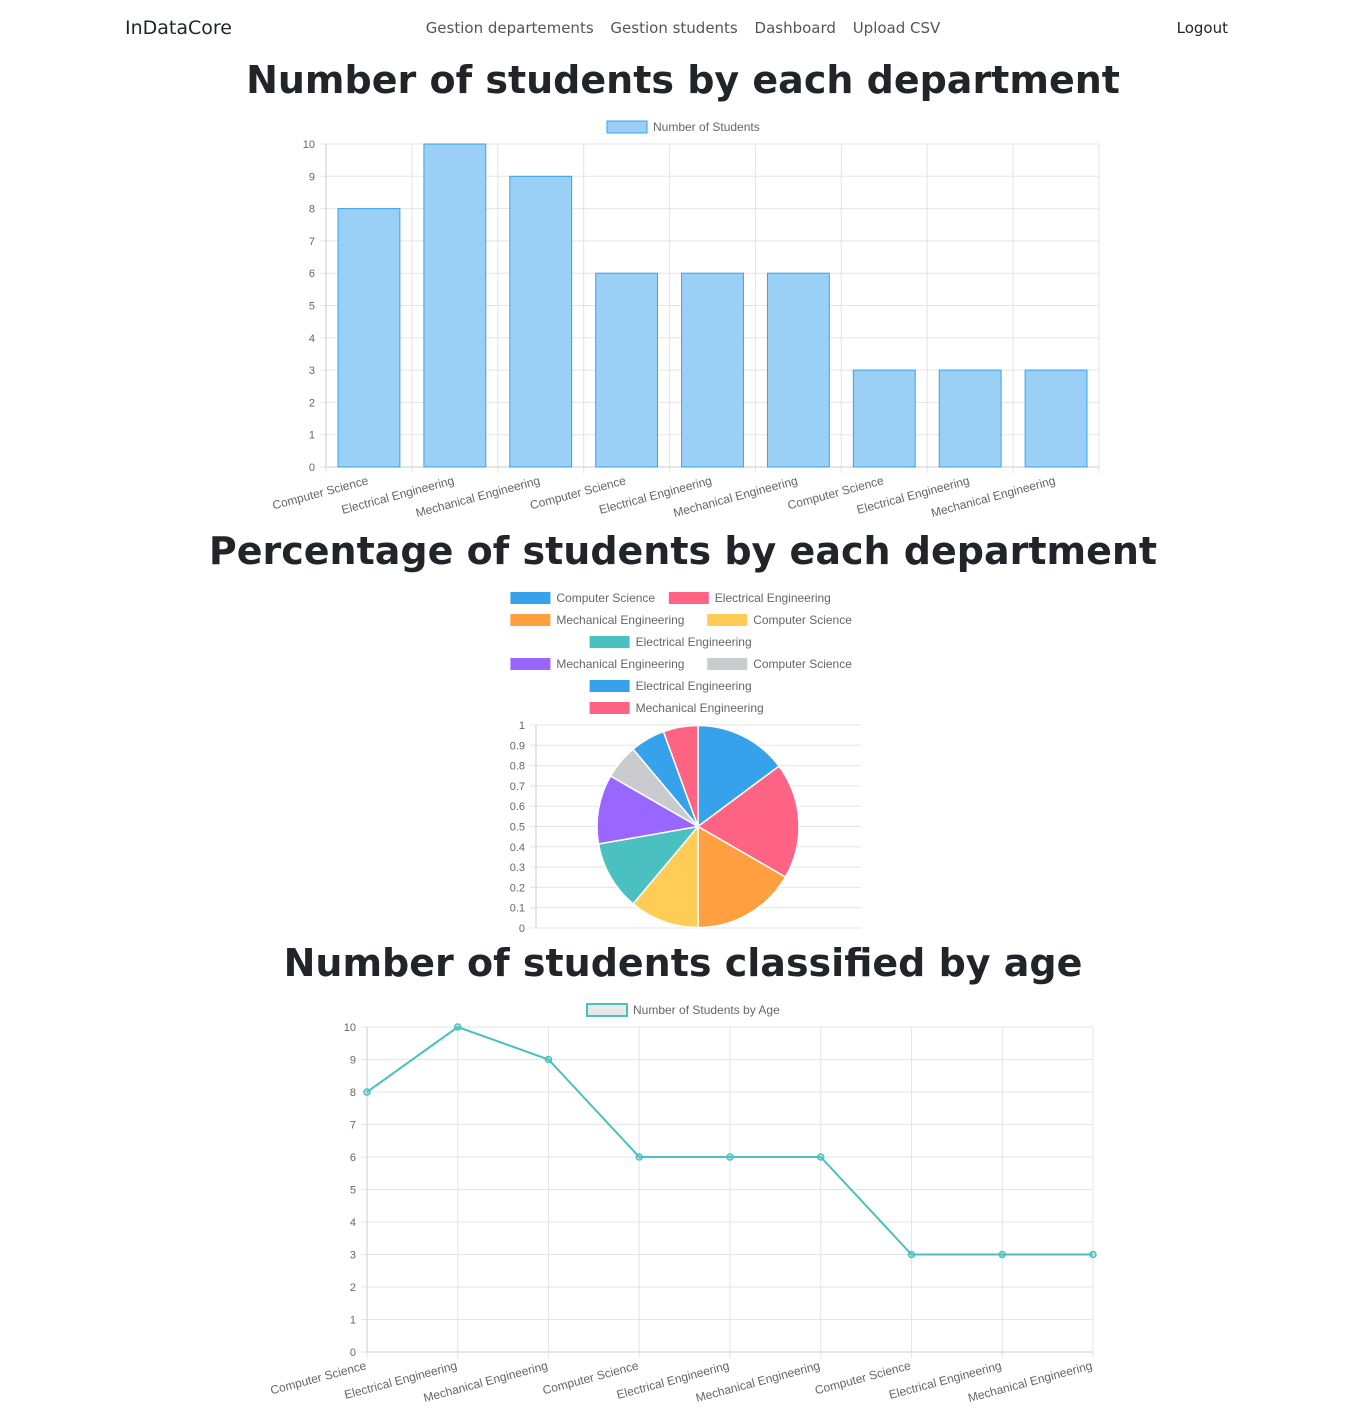 This screenshot has width=1366, height=1410. What do you see at coordinates (517, 888) in the screenshot?
I see `y-tick-label: 0.2` at bounding box center [517, 888].